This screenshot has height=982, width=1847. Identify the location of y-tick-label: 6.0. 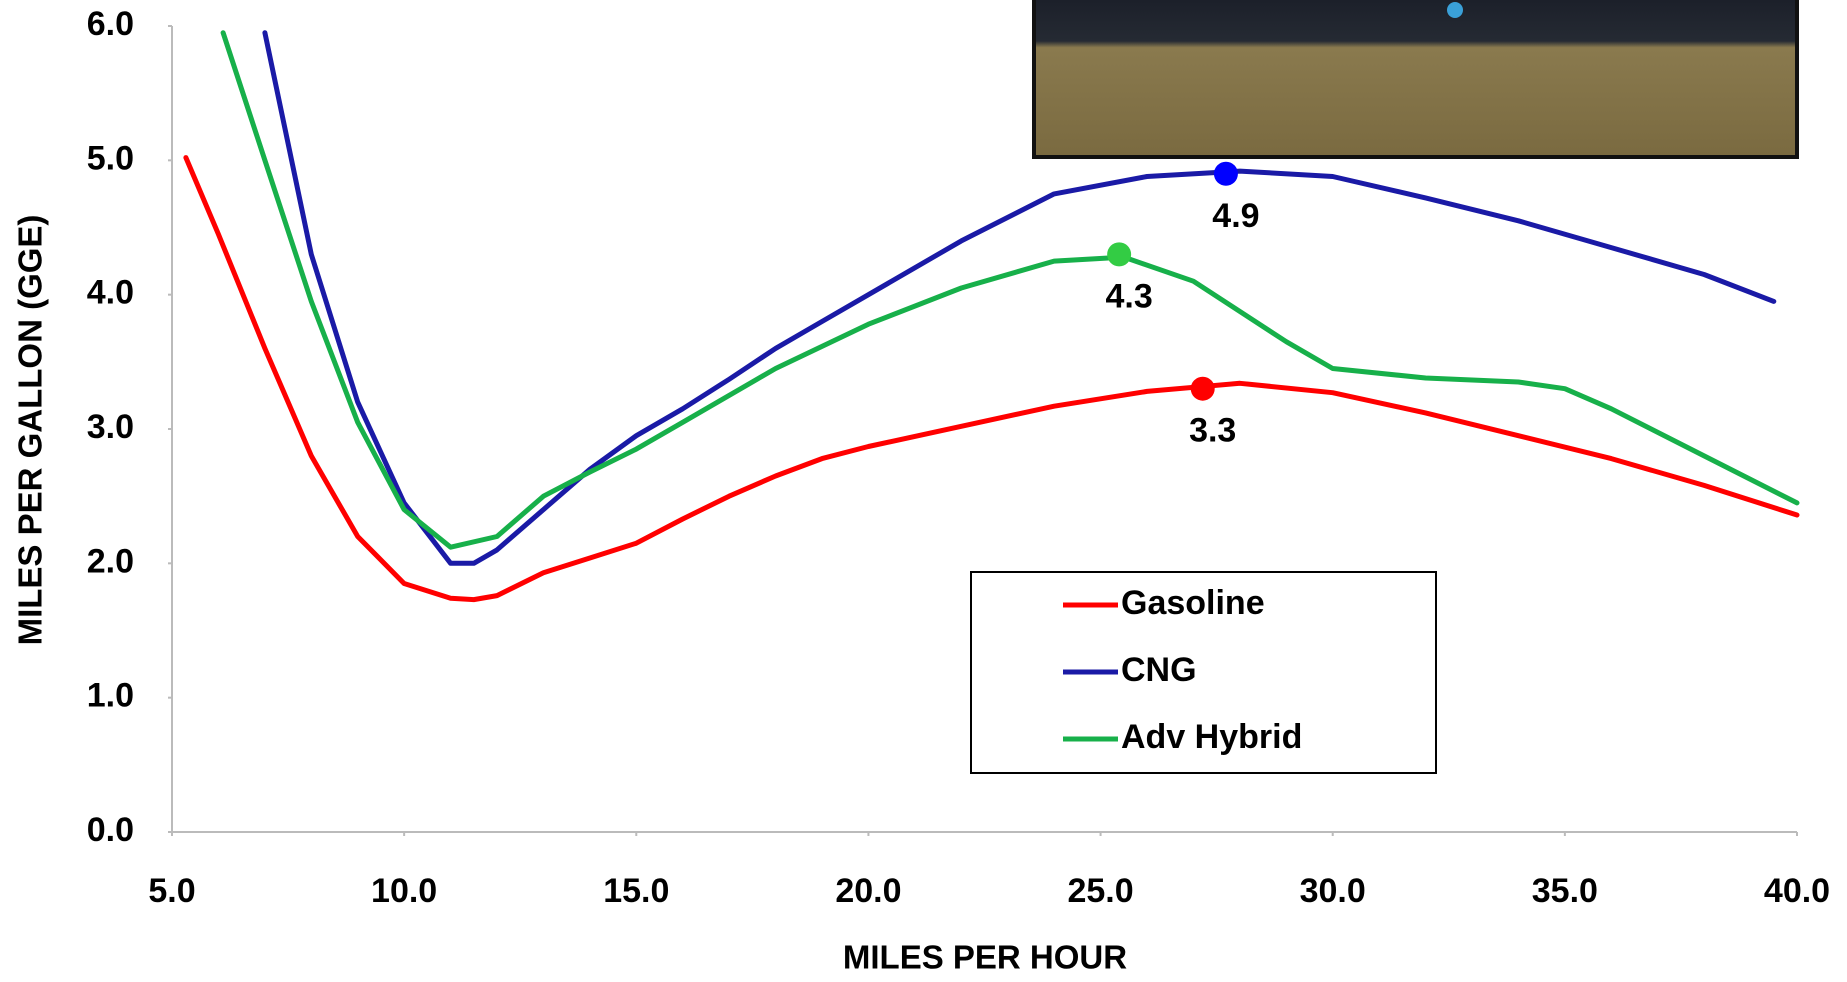
(110, 24).